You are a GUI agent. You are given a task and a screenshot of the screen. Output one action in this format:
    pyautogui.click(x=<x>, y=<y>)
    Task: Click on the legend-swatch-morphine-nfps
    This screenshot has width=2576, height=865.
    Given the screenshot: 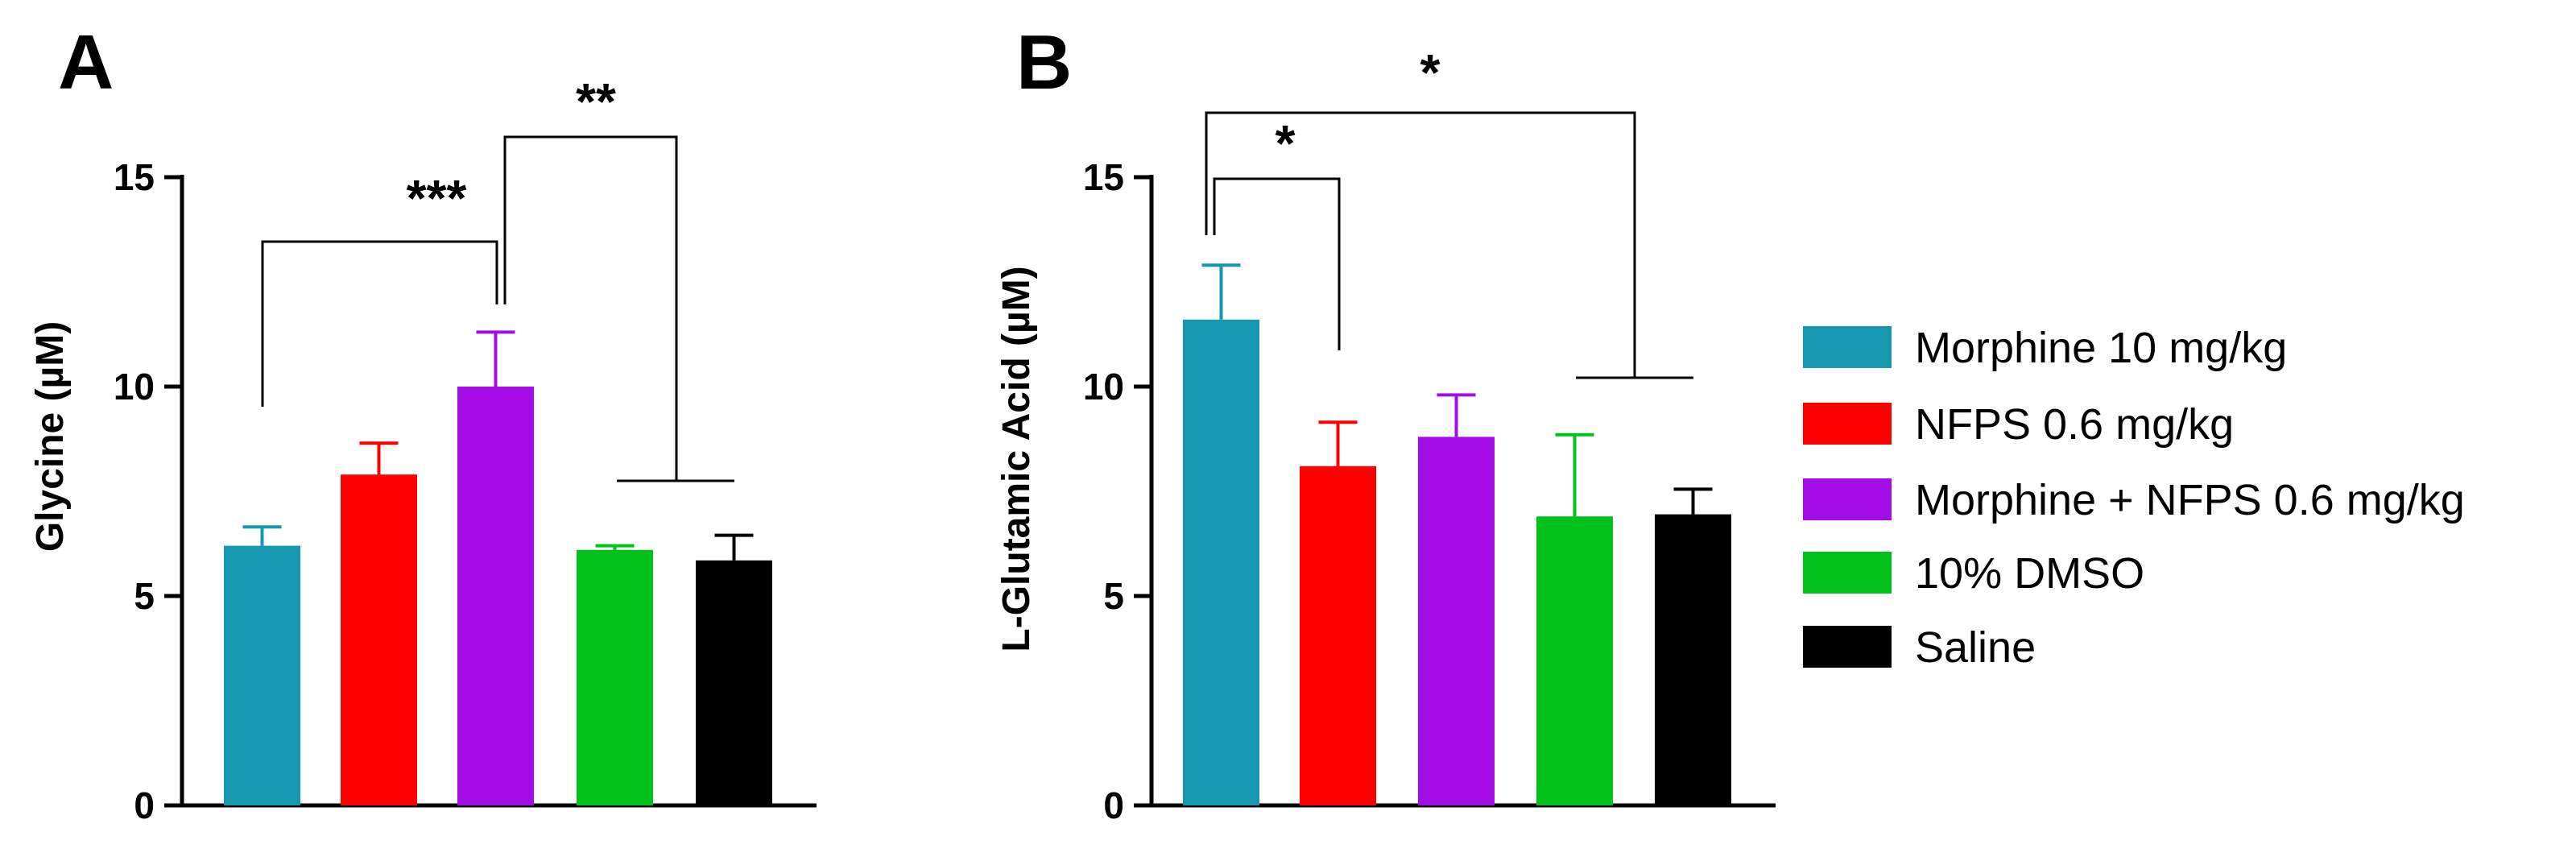 What is the action you would take?
    pyautogui.click(x=1847, y=499)
    